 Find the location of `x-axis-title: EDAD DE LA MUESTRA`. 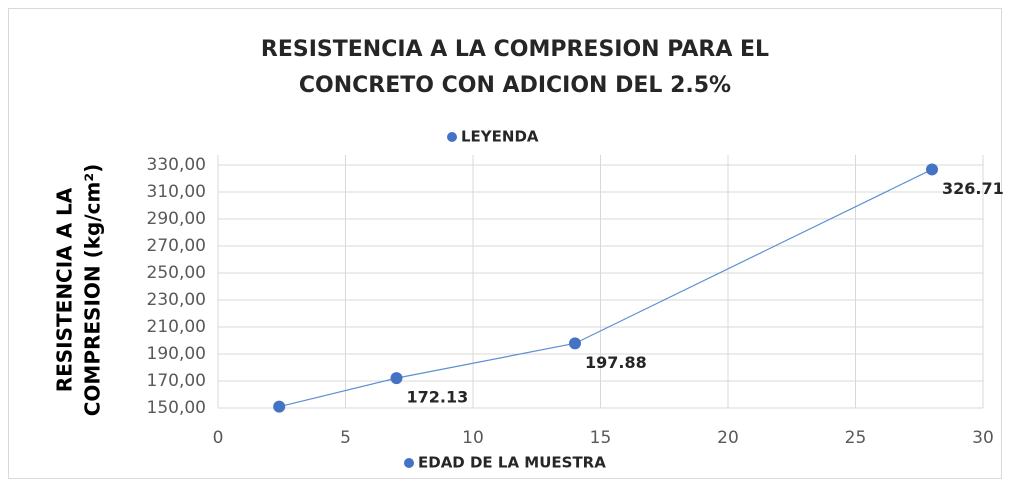

x-axis-title: EDAD DE LA MUESTRA is located at coordinates (512, 463).